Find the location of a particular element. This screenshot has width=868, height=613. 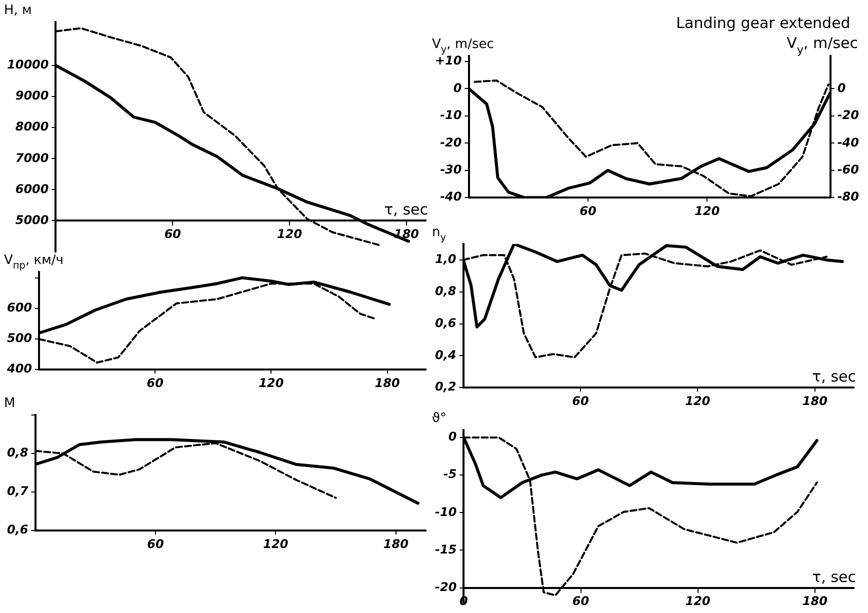

y-tick-label: 10000 is located at coordinates (28, 65).